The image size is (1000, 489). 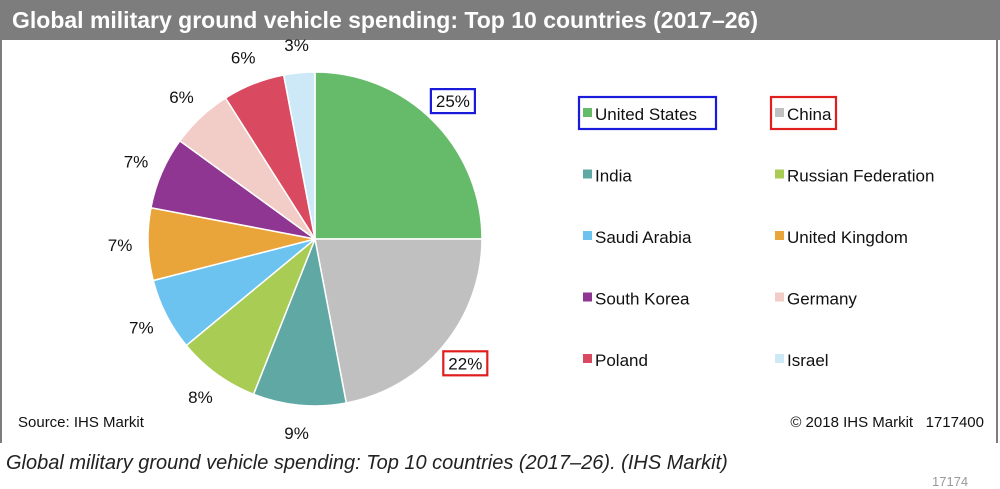 What do you see at coordinates (181, 97) in the screenshot?
I see `slice-label-germany: 6%` at bounding box center [181, 97].